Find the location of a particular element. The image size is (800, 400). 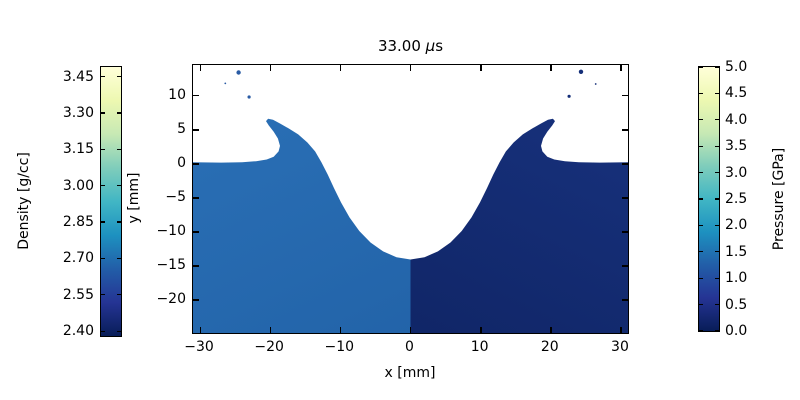

x-tick-label: −20 is located at coordinates (269, 347).